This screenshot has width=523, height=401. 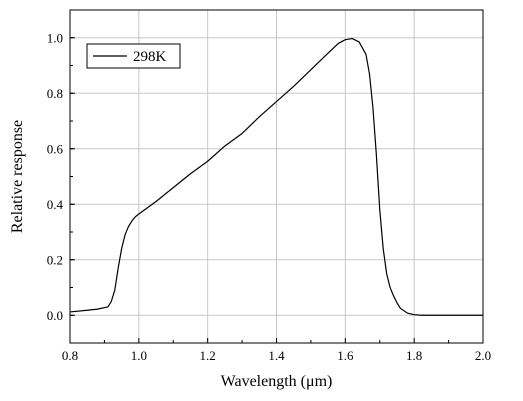 I want to click on y-axis-label: Relative response, so click(x=17, y=176).